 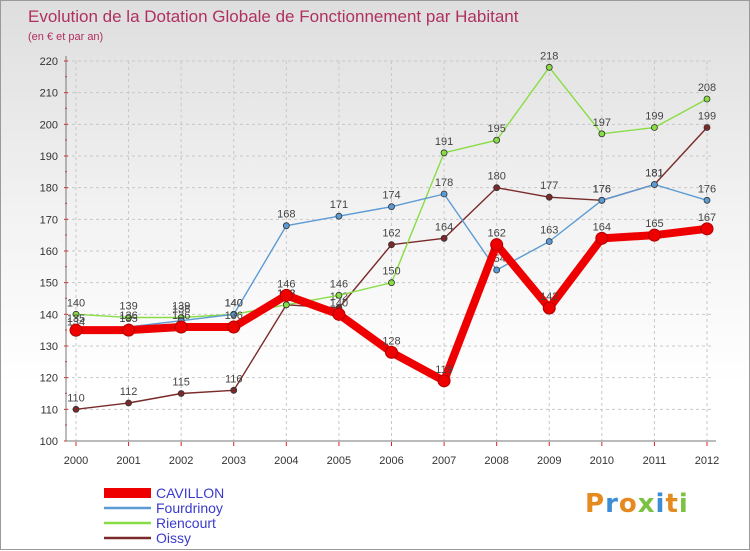 What do you see at coordinates (339, 303) in the screenshot?
I see `data-label-cavillon: 140` at bounding box center [339, 303].